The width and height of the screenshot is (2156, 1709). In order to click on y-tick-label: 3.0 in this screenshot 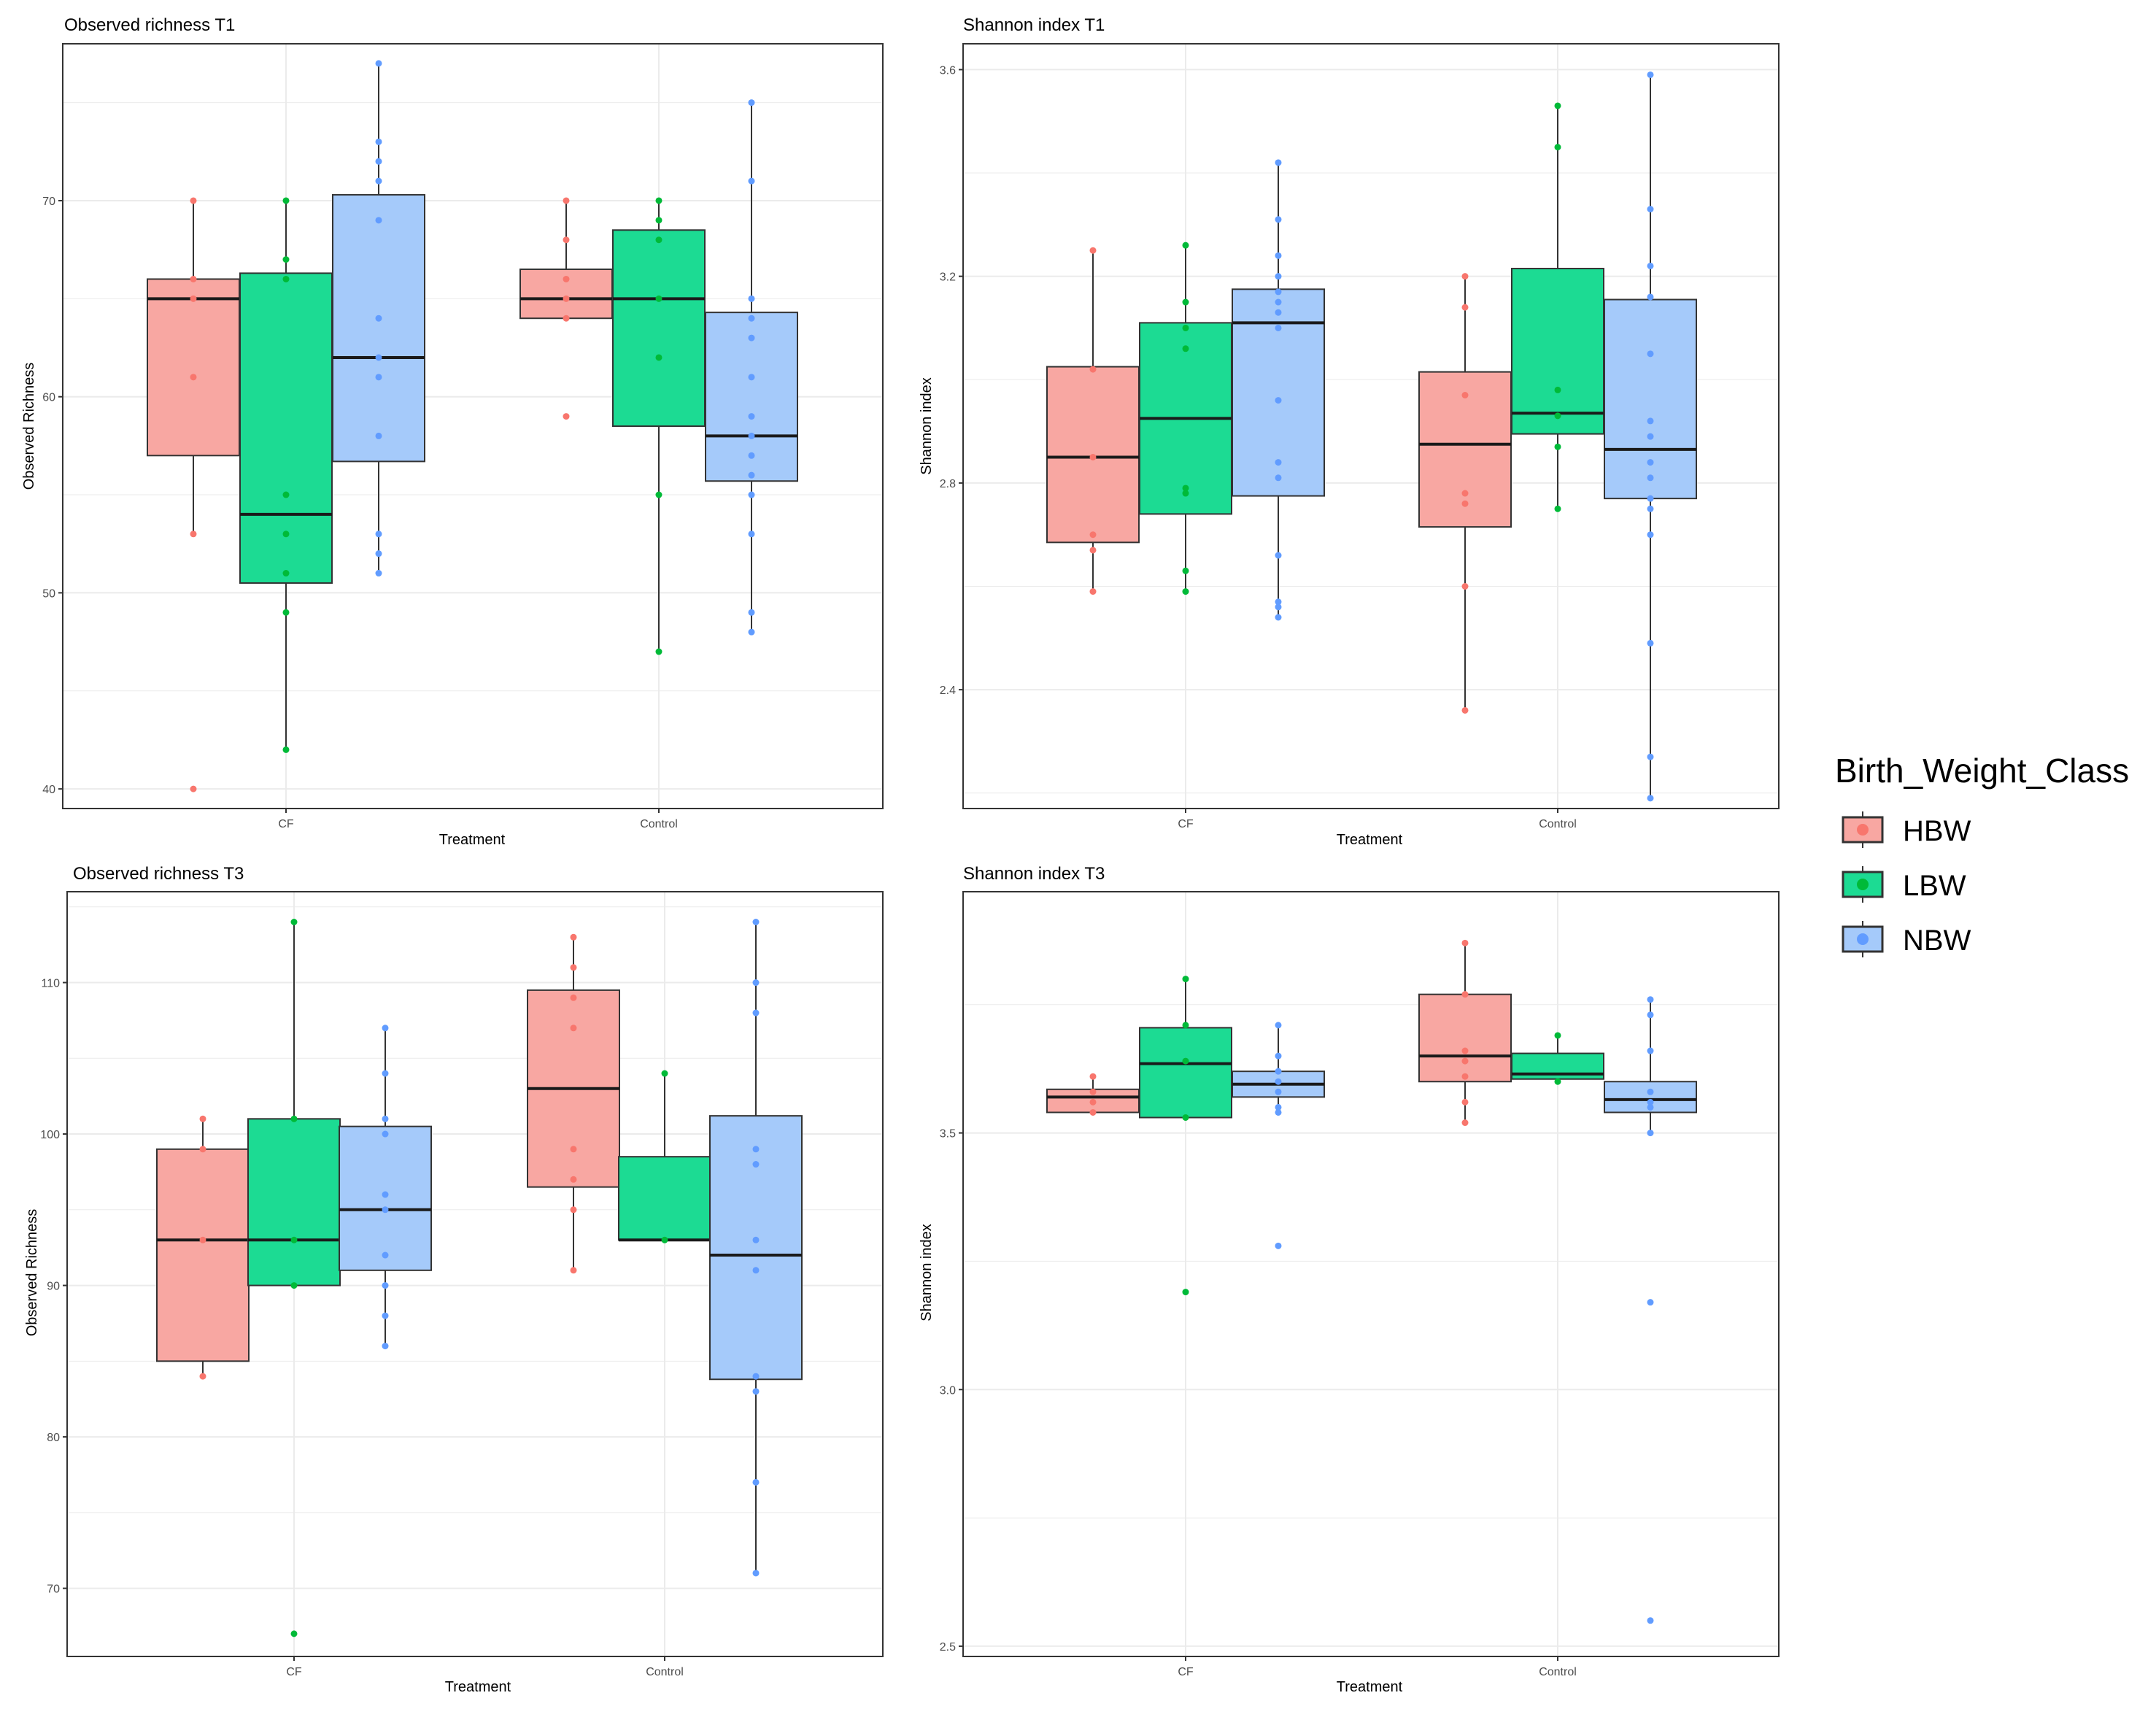, I will do `click(948, 1390)`.